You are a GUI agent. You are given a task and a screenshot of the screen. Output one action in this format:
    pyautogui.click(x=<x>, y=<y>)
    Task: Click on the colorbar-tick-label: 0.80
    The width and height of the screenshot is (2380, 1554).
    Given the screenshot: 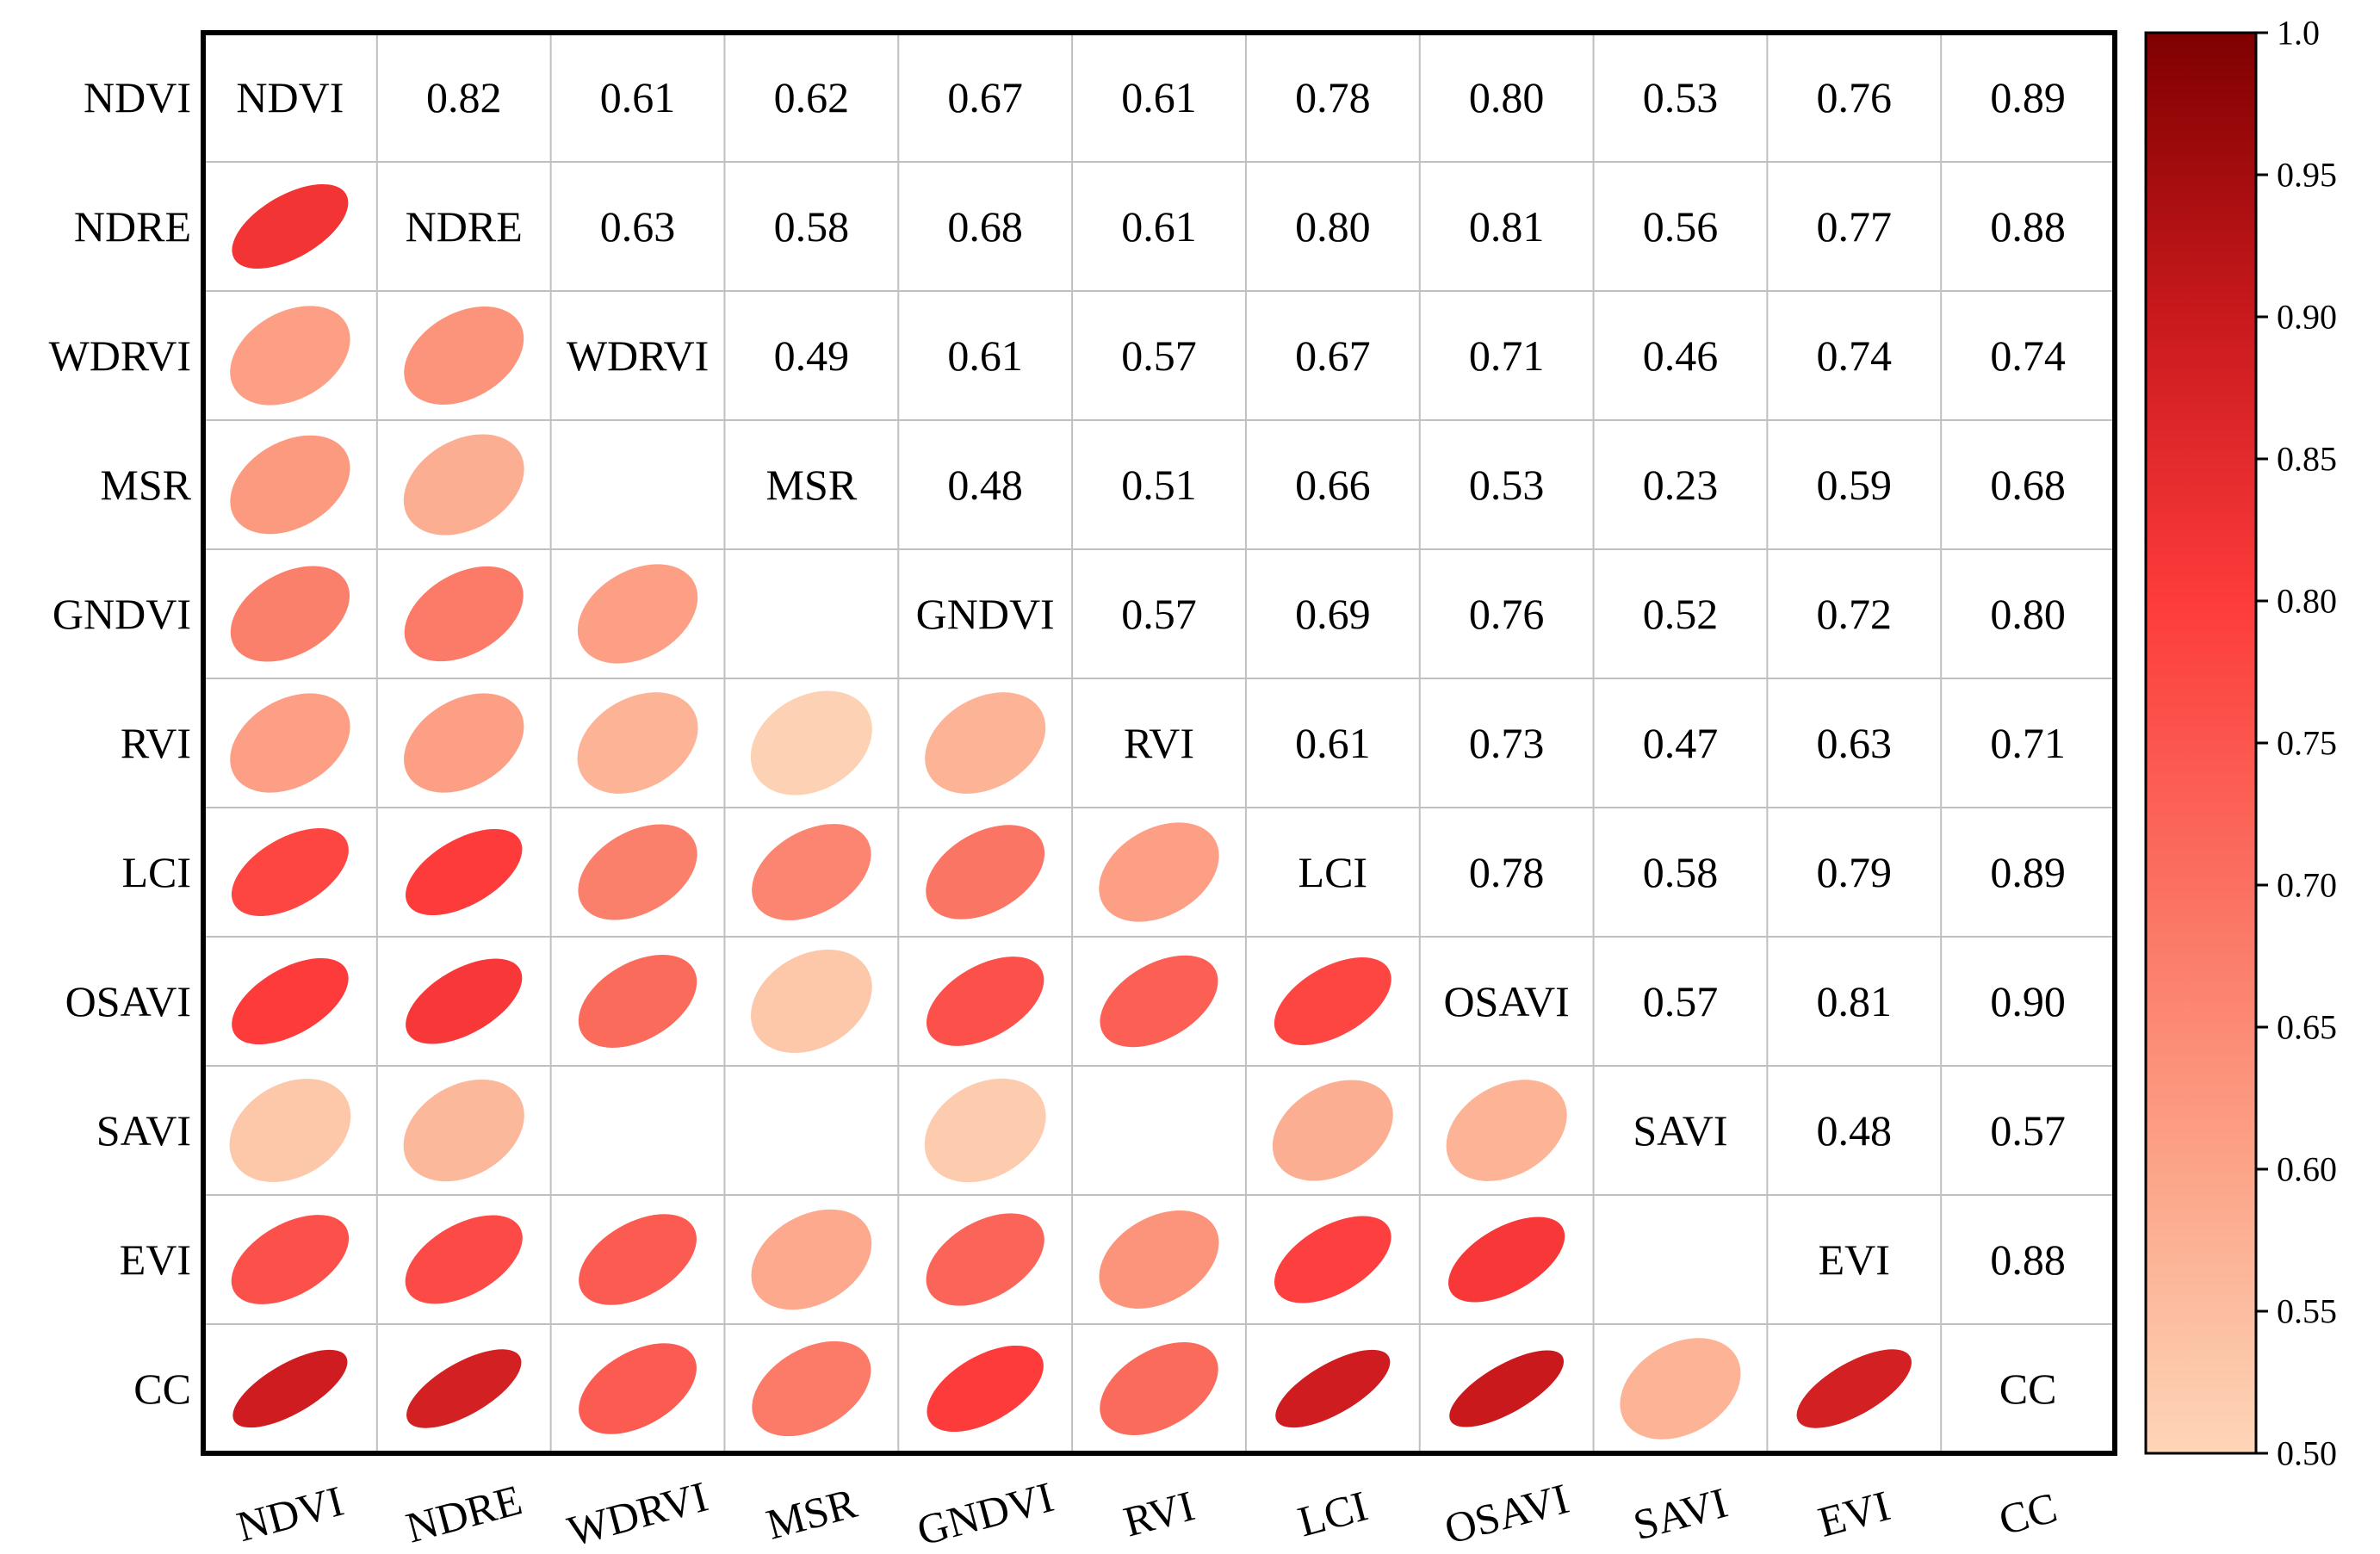 What is the action you would take?
    pyautogui.click(x=2307, y=601)
    